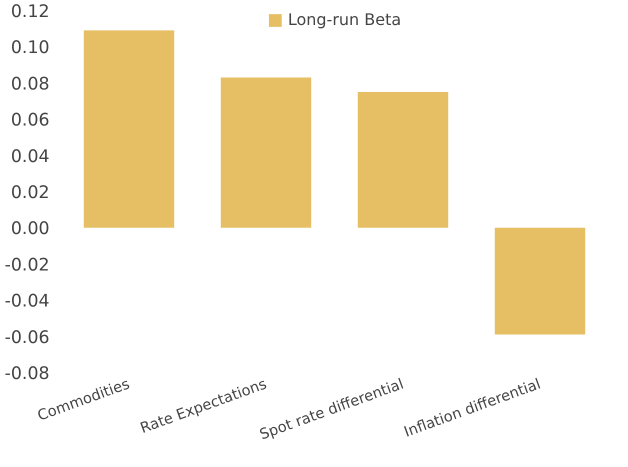 The image size is (628, 467). I want to click on y-tick-label: 0.00, so click(30, 229).